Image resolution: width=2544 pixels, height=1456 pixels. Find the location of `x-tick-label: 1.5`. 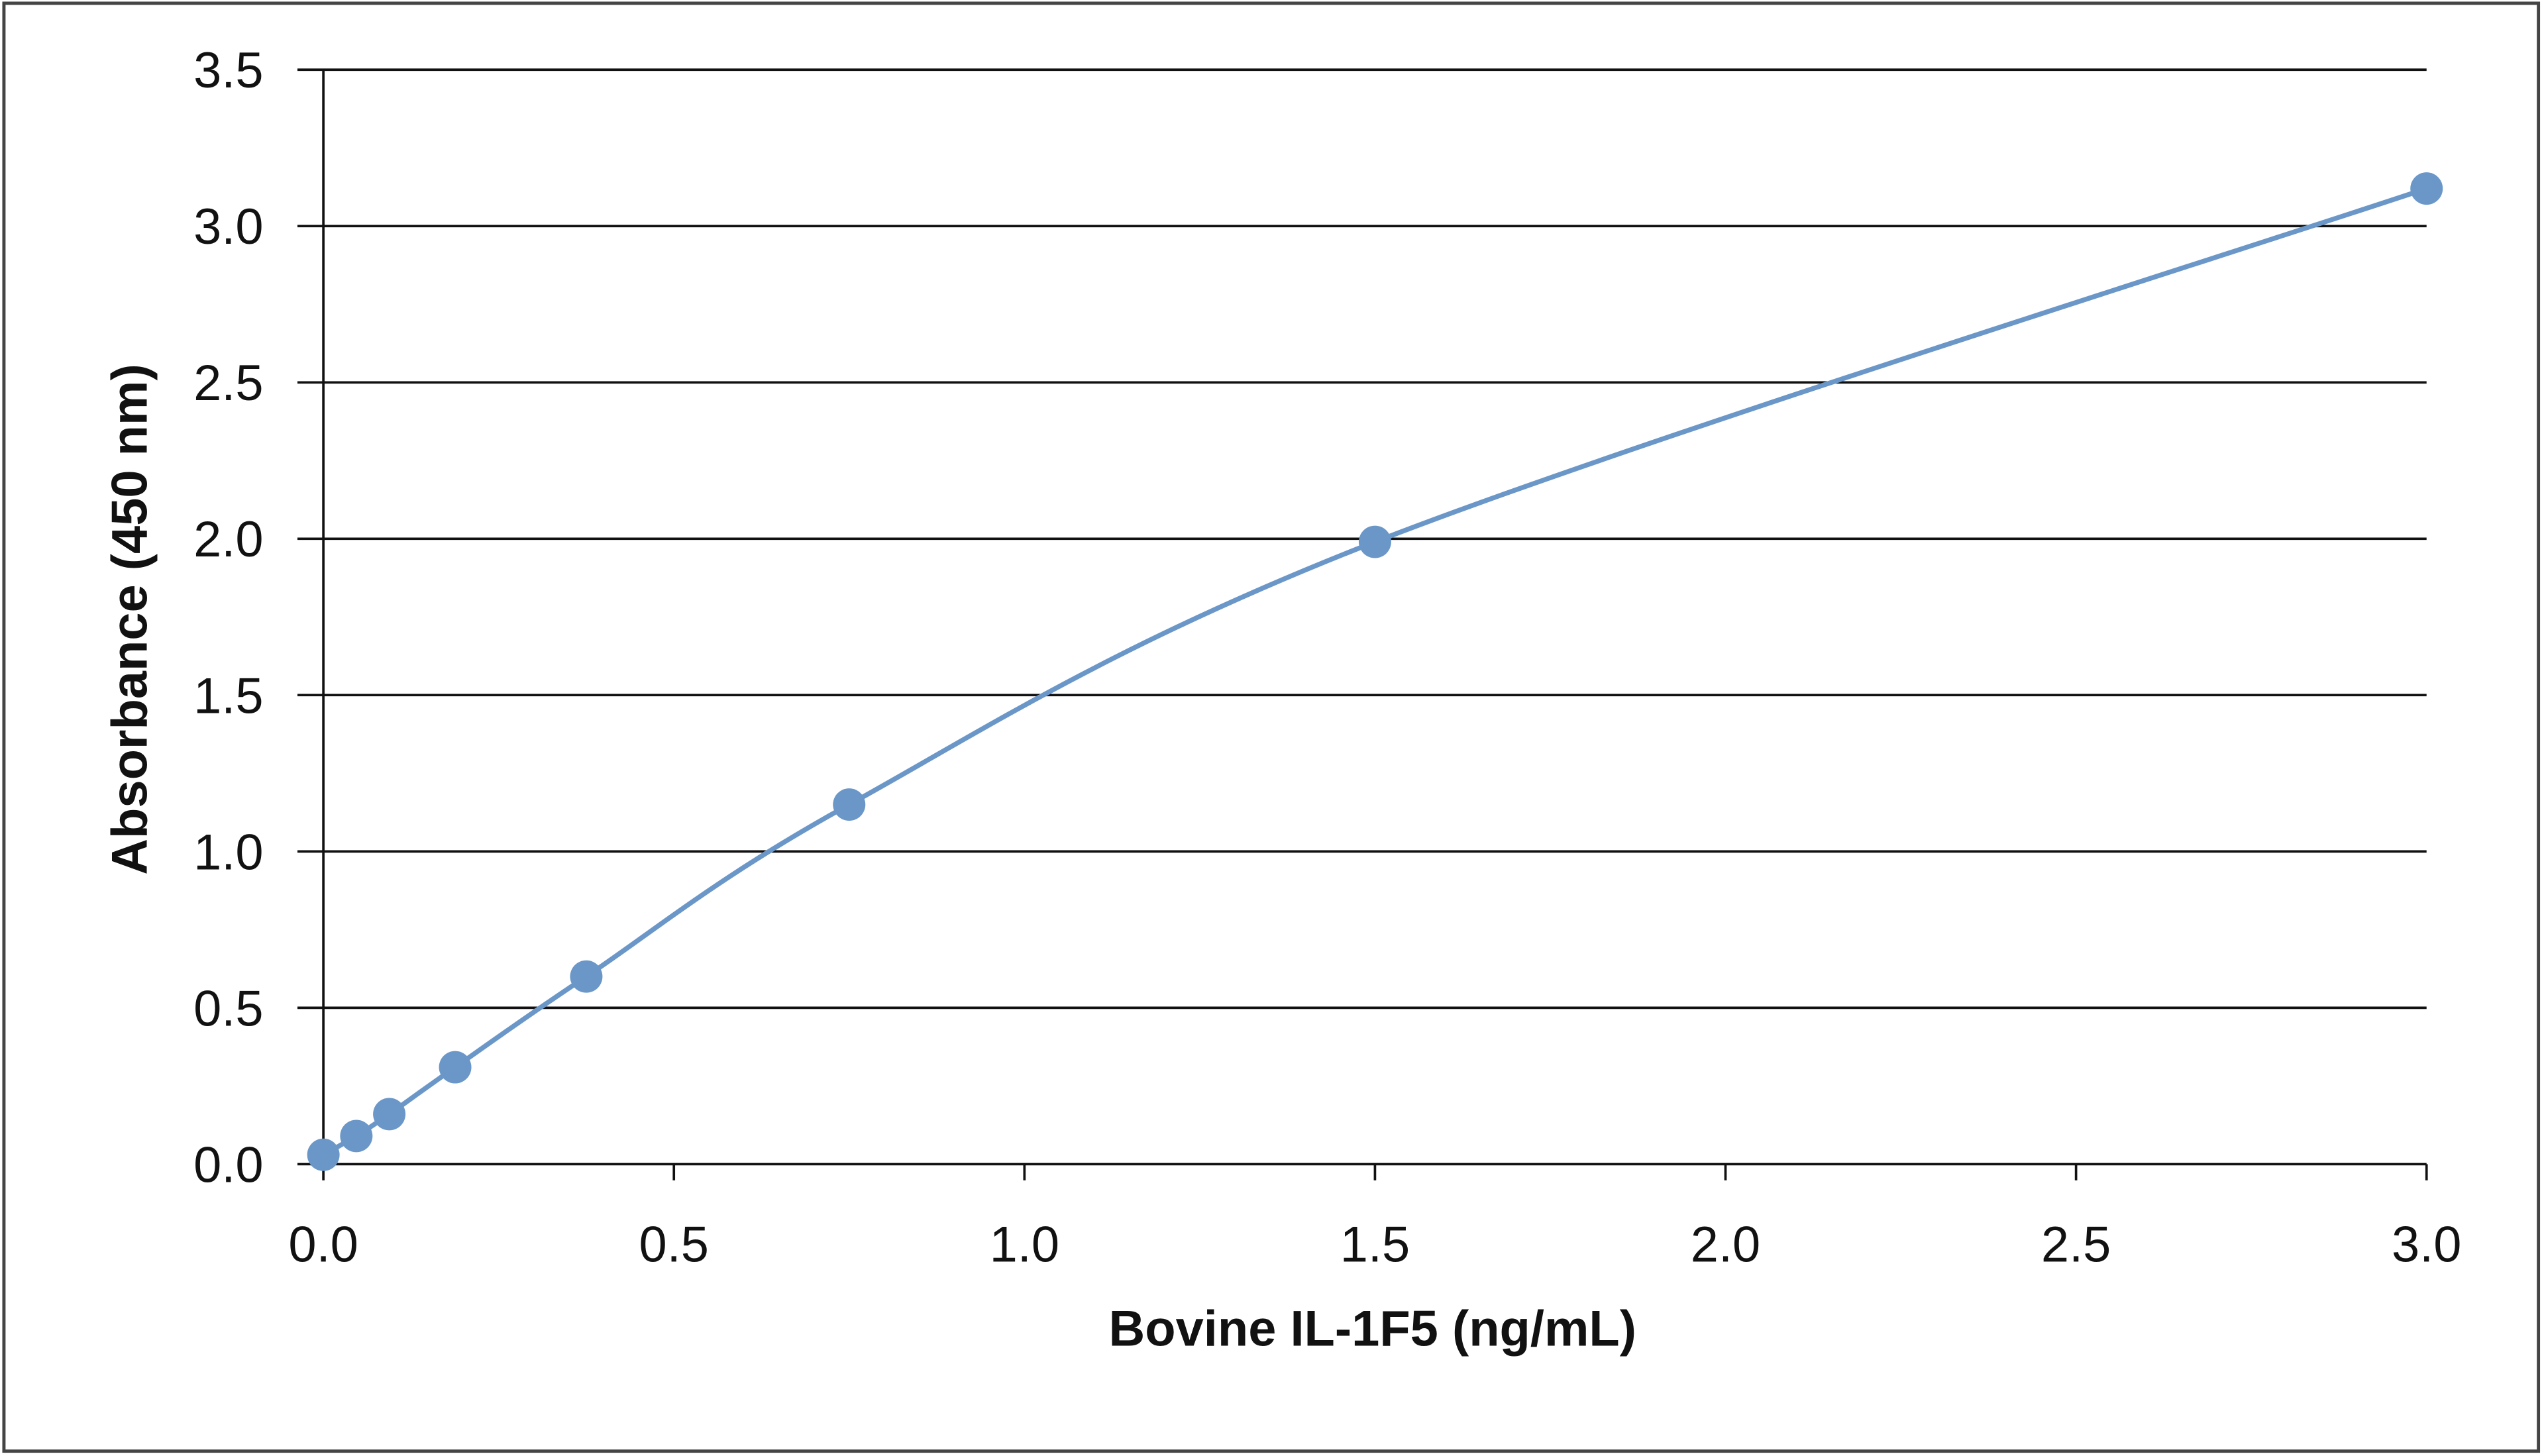

x-tick-label: 1.5 is located at coordinates (1375, 1244).